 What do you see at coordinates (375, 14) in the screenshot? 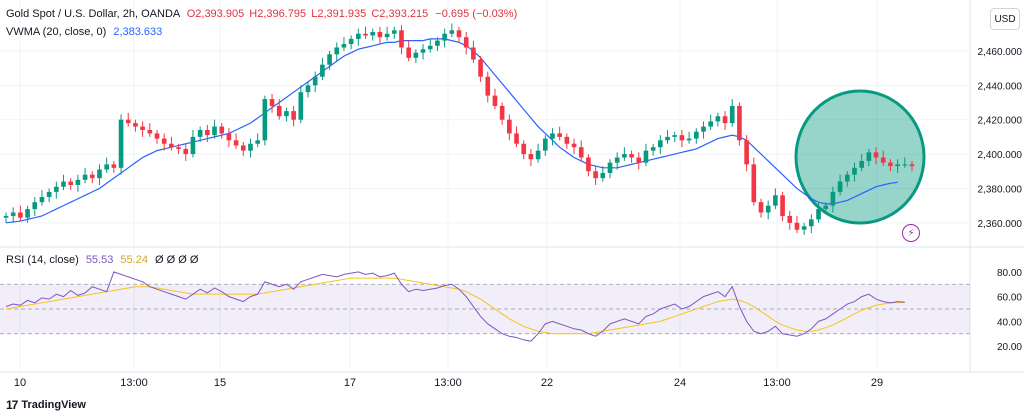
I see `close-label: C` at bounding box center [375, 14].